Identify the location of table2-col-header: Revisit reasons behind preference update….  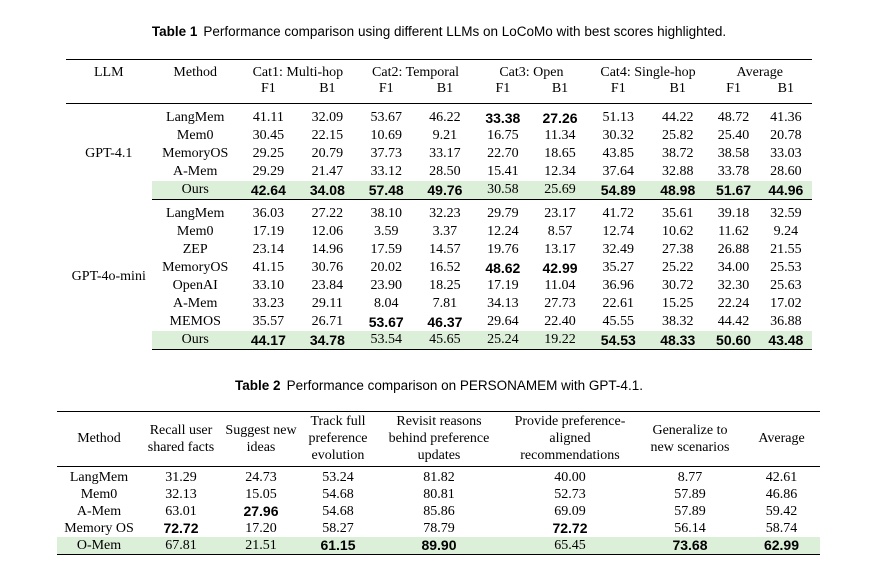
(439, 439).